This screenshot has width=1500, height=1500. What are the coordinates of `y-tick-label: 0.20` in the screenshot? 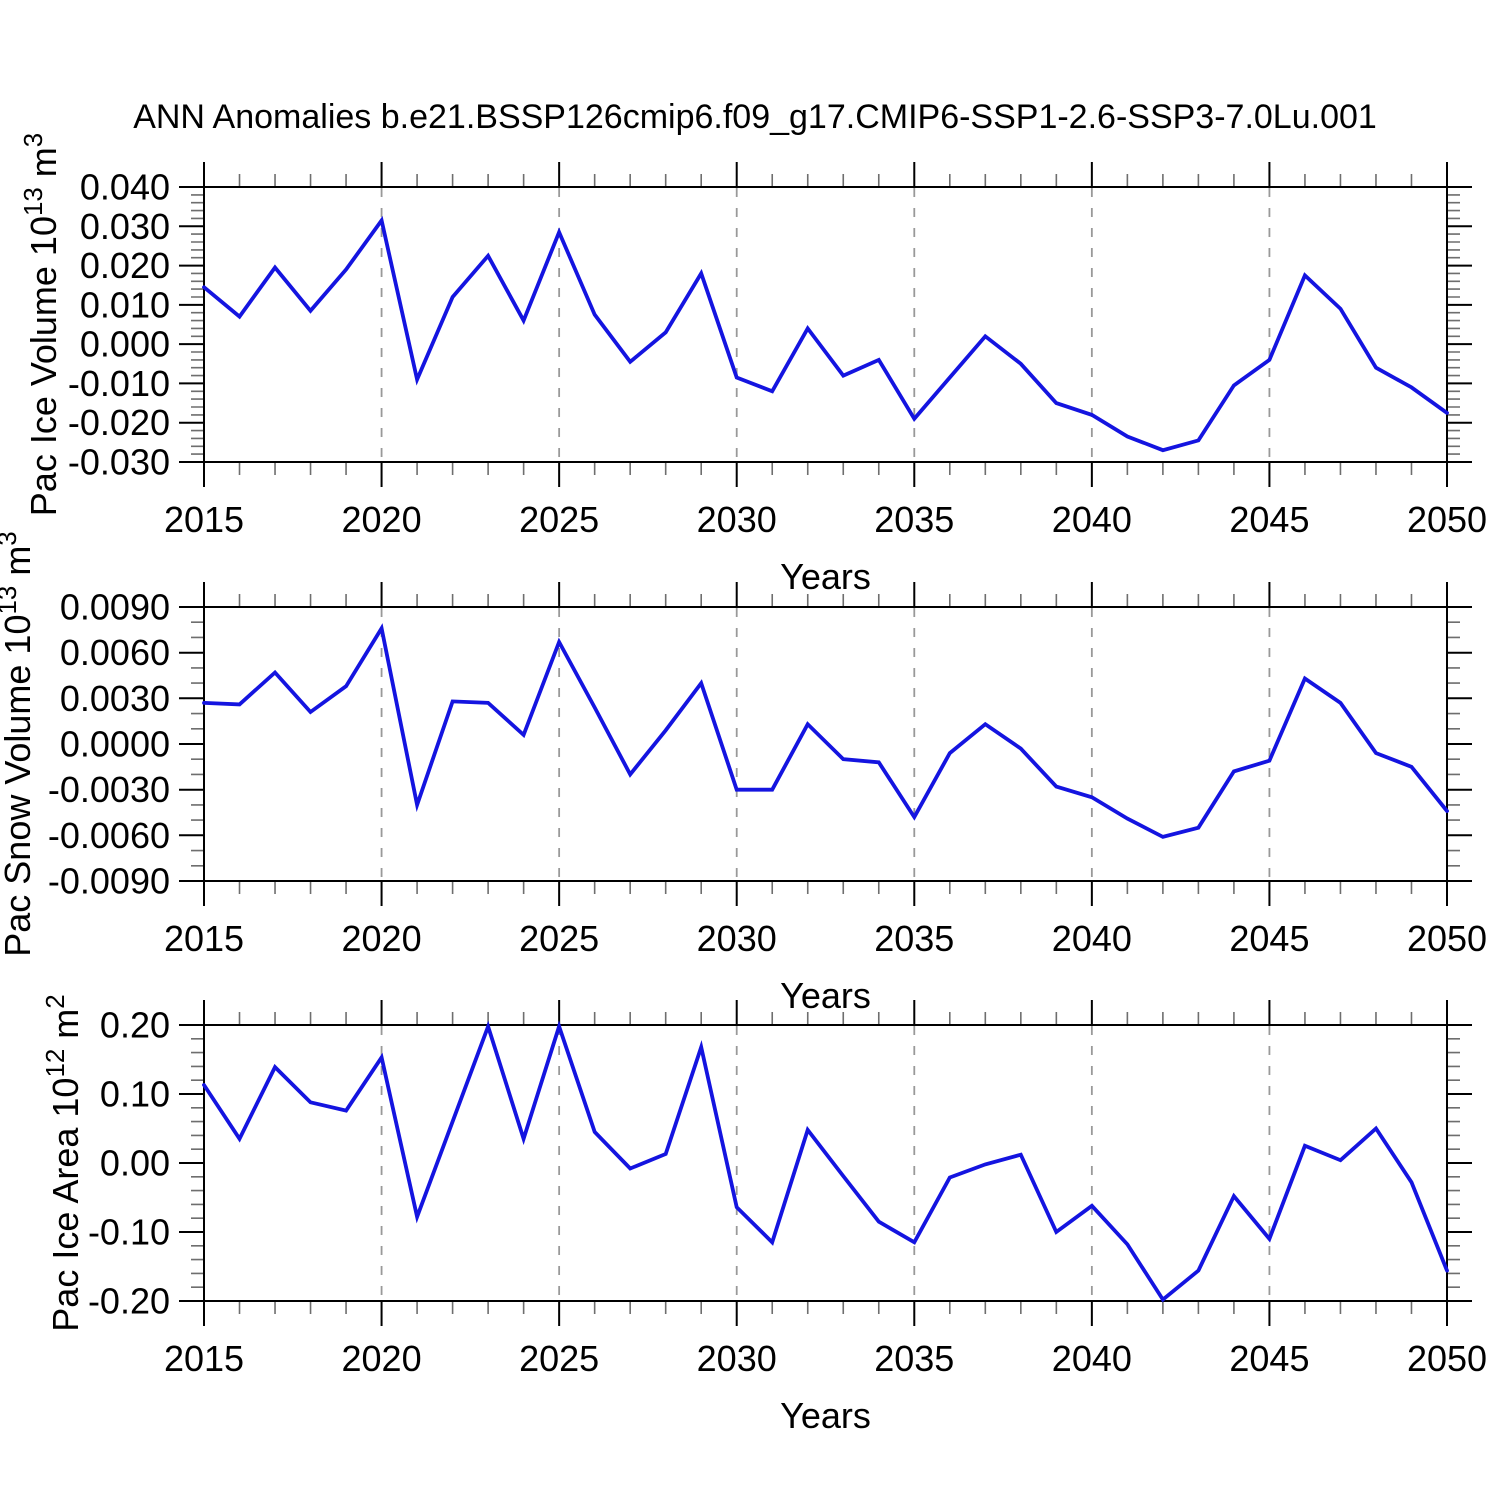 It's located at (135, 1025).